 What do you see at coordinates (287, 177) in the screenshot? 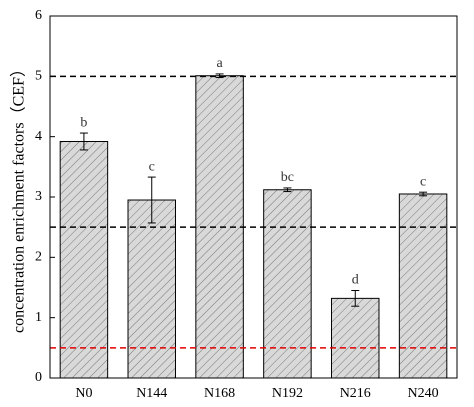
I see `significance-letter: bc` at bounding box center [287, 177].